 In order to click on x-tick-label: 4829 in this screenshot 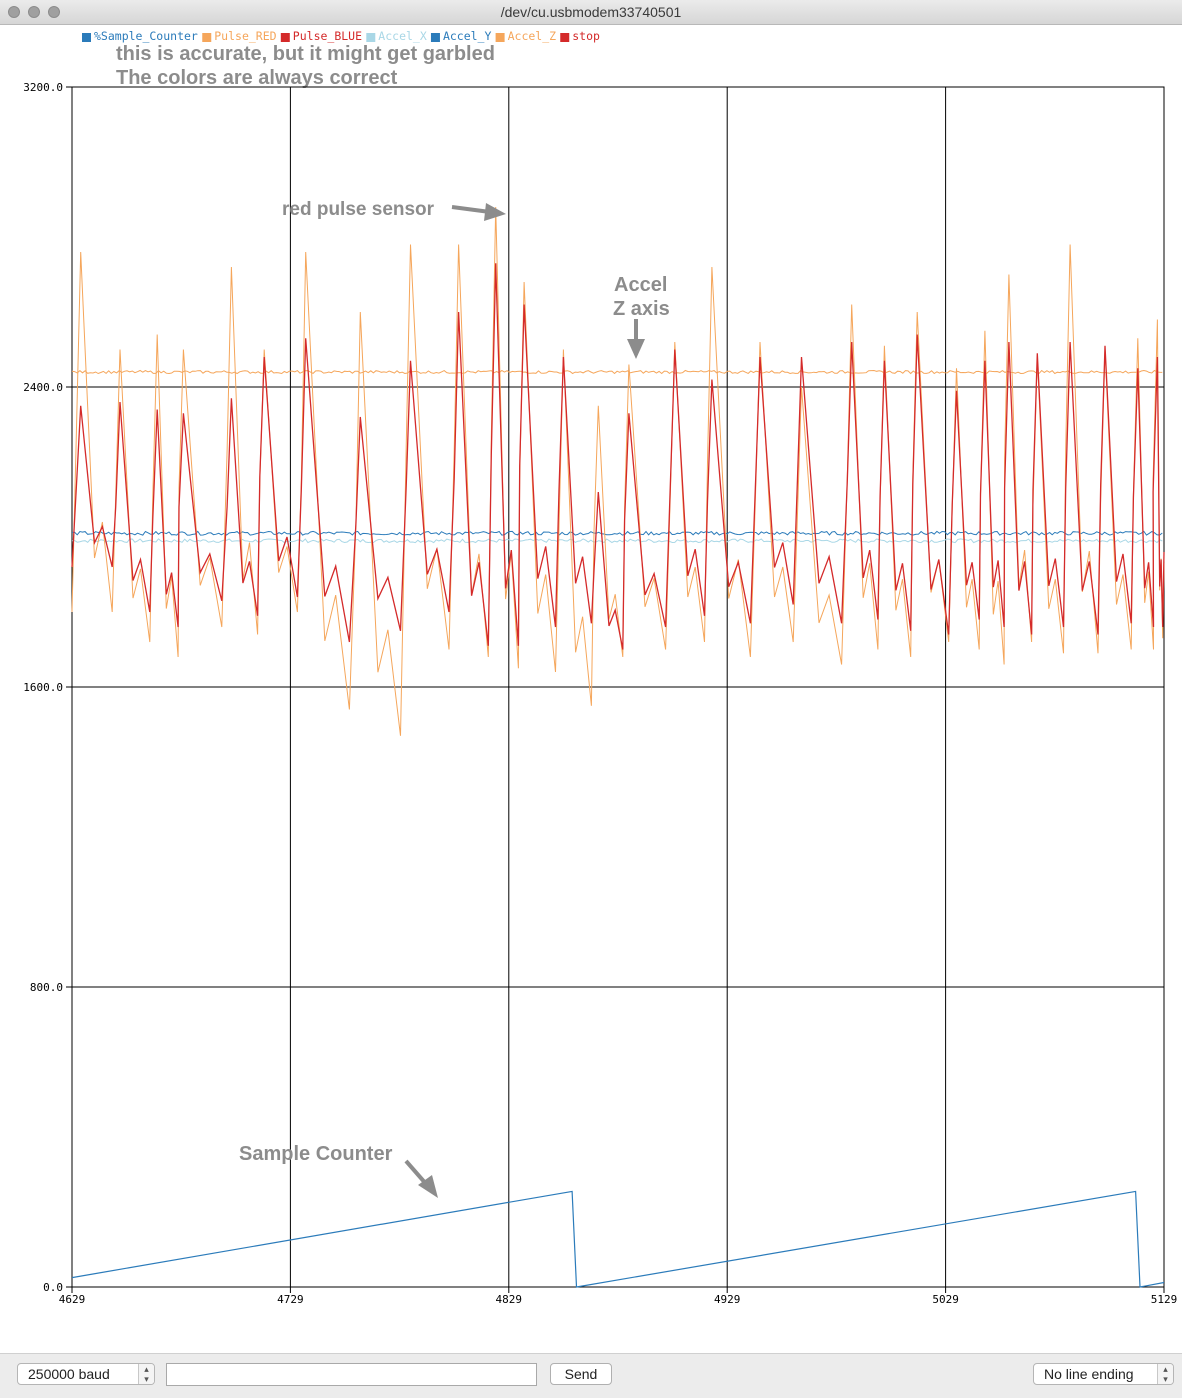, I will do `click(509, 1299)`.